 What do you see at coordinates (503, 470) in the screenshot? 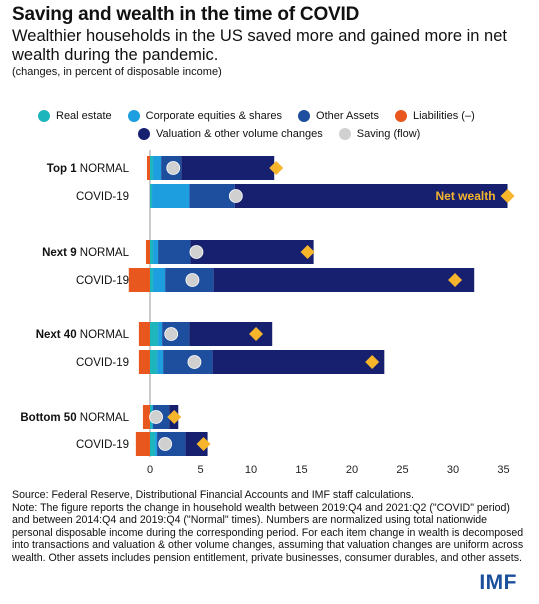
I see `x-tick-label: 35` at bounding box center [503, 470].